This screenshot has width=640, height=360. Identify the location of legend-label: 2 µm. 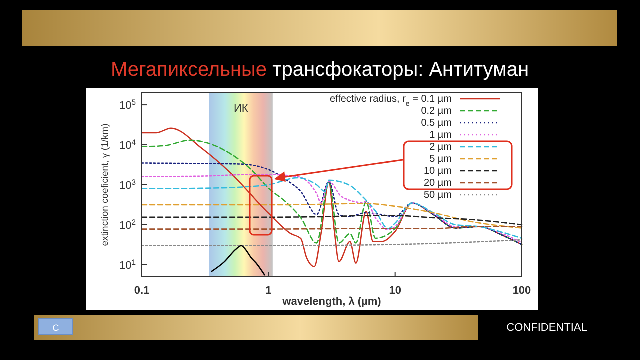
(441, 147).